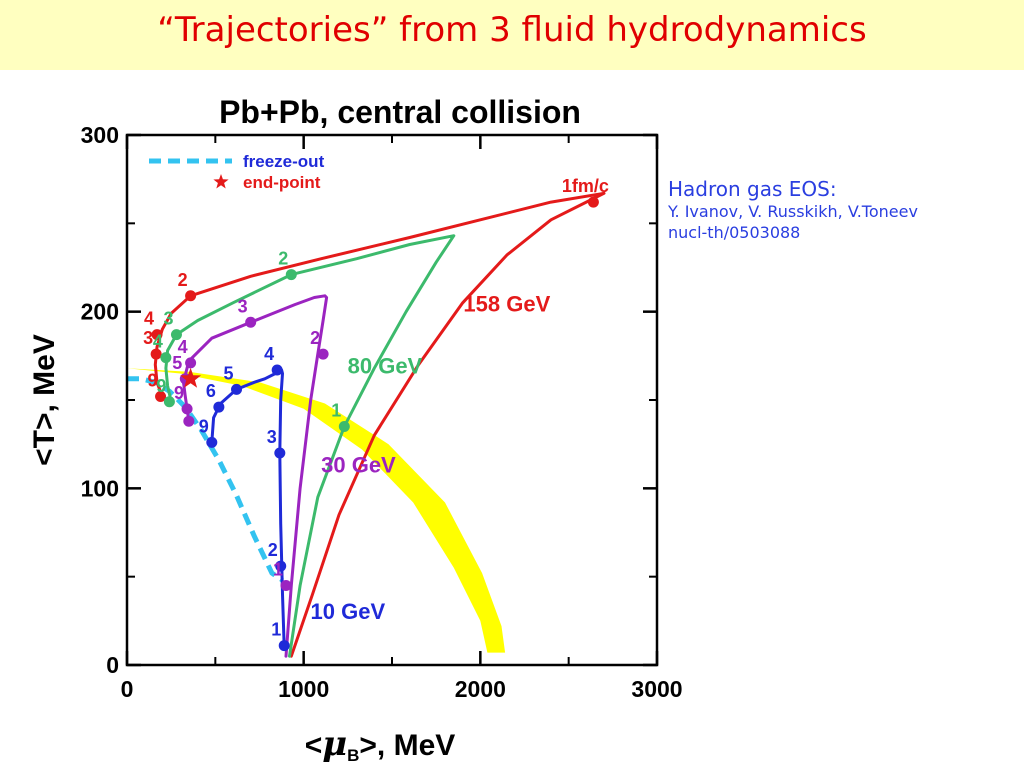 This screenshot has width=1024, height=770. What do you see at coordinates (161, 386) in the screenshot?
I see `point-label-80-gev-4: 9` at bounding box center [161, 386].